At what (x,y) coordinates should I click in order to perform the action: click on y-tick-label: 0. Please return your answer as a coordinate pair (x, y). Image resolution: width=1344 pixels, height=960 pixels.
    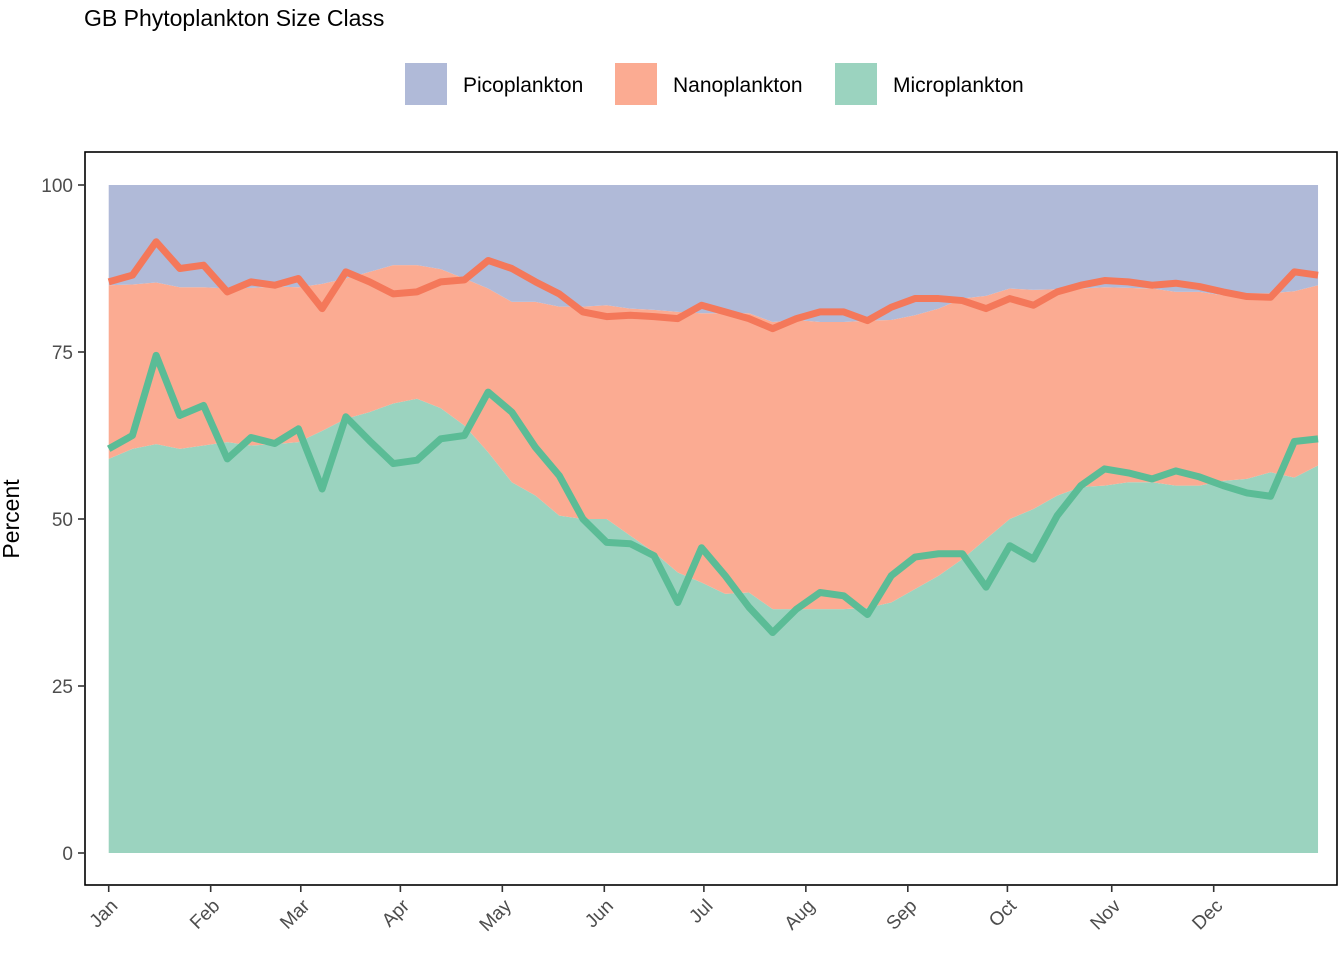
    Looking at the image, I should click on (67, 854).